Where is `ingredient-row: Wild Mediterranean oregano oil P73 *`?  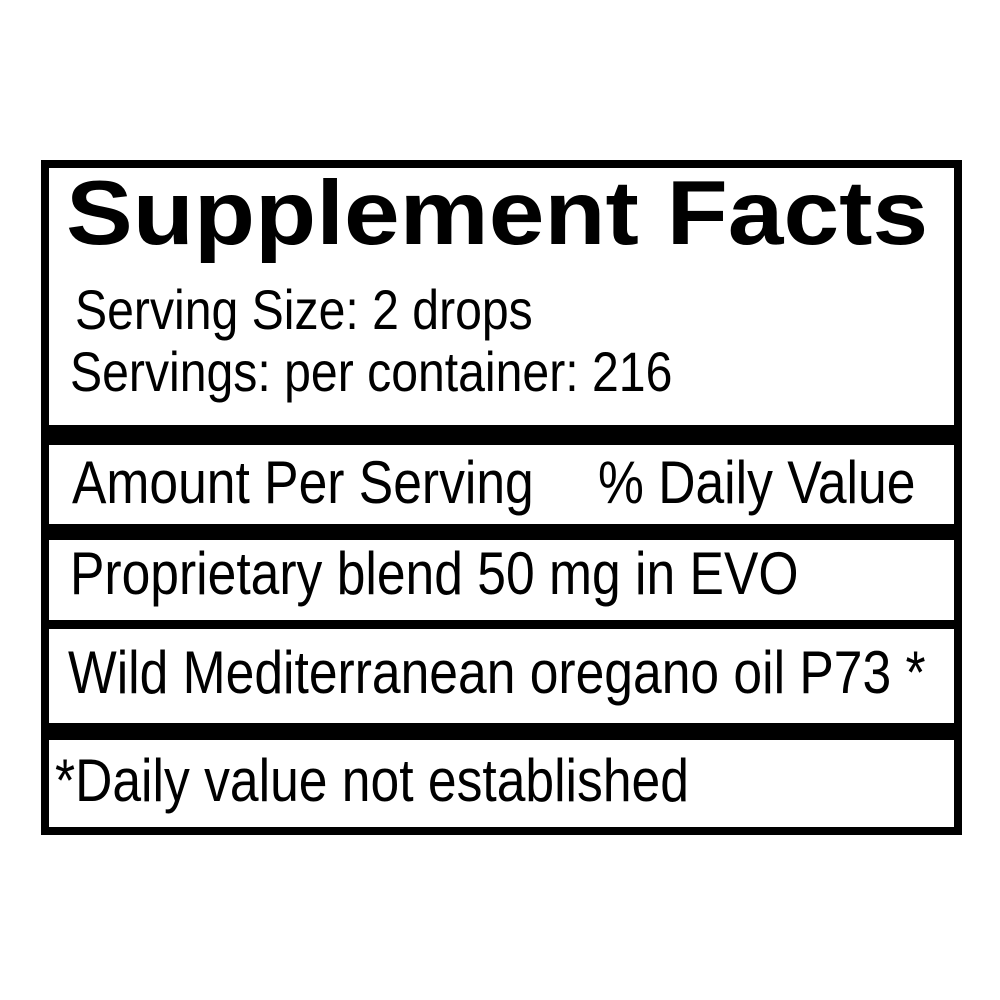 ingredient-row: Wild Mediterranean oregano oil P73 * is located at coordinates (497, 672).